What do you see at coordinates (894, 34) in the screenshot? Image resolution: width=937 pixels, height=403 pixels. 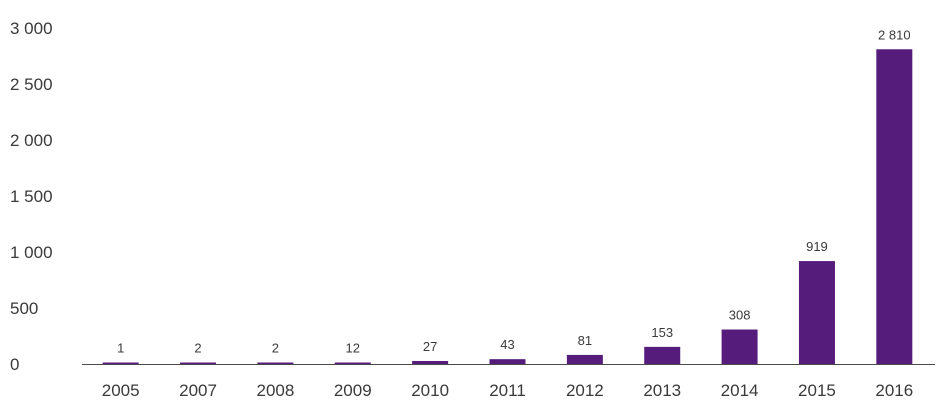 I see `data-label-2016: 2 810` at bounding box center [894, 34].